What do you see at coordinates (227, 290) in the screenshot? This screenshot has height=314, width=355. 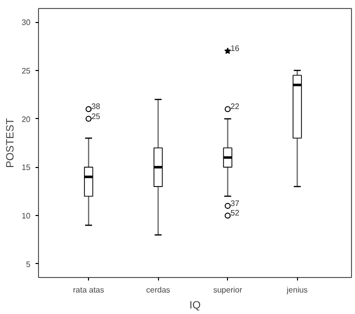 I see `x-tick-label: superior` at bounding box center [227, 290].